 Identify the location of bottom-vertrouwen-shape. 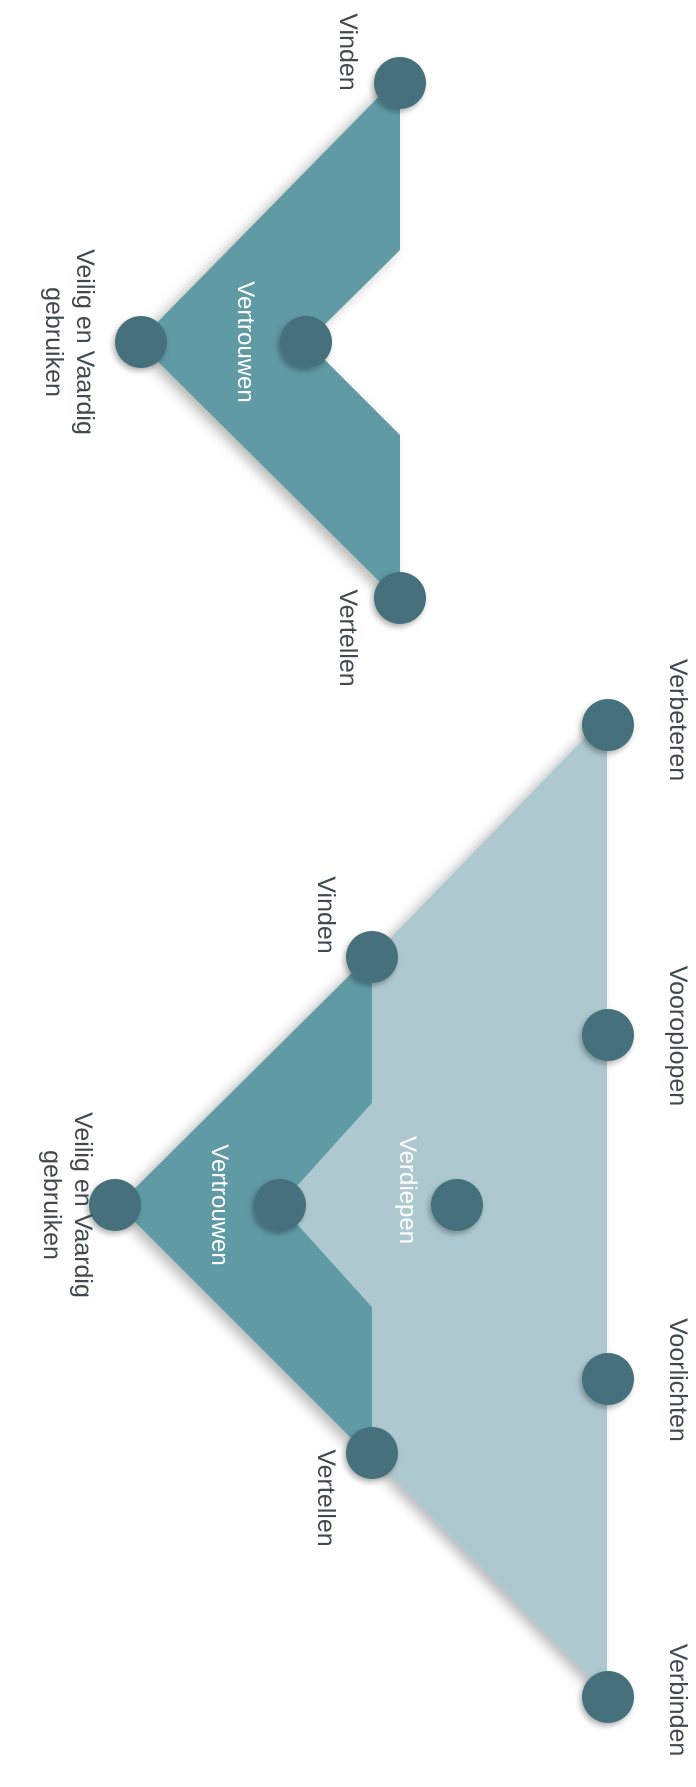
(245, 1206).